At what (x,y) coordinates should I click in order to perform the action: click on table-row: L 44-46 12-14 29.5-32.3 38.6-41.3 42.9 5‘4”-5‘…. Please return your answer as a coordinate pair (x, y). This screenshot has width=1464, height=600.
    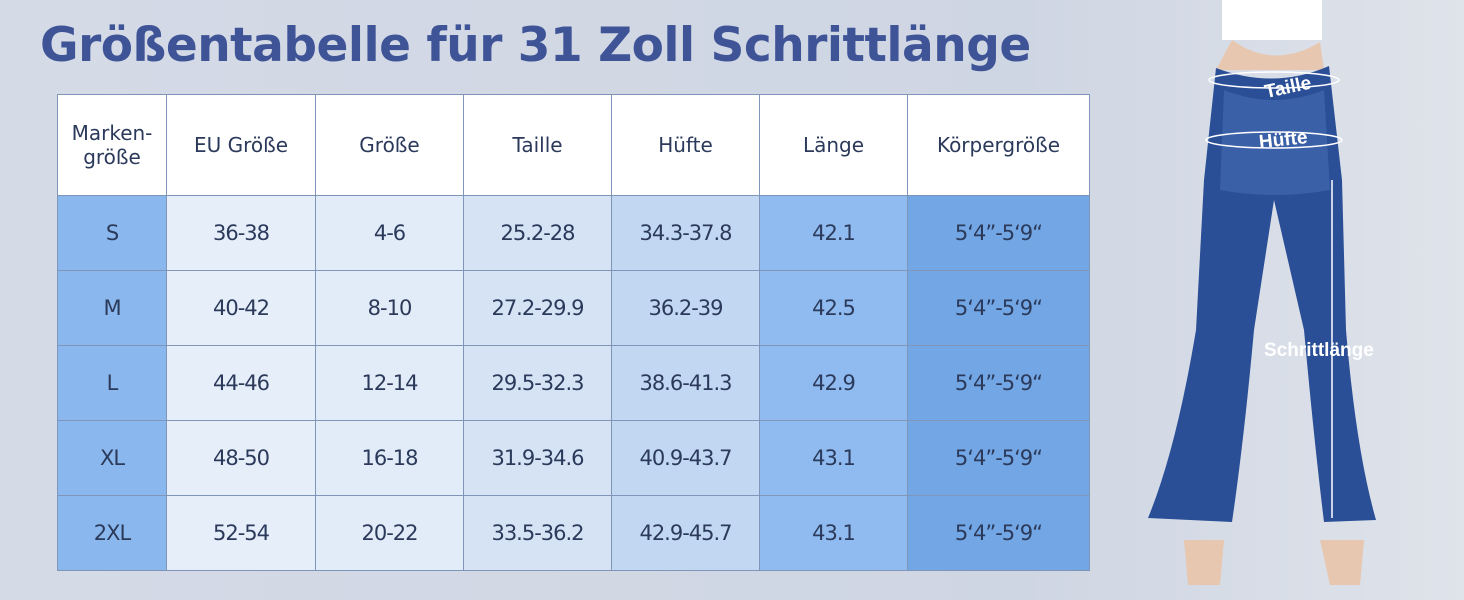
    Looking at the image, I should click on (573, 383).